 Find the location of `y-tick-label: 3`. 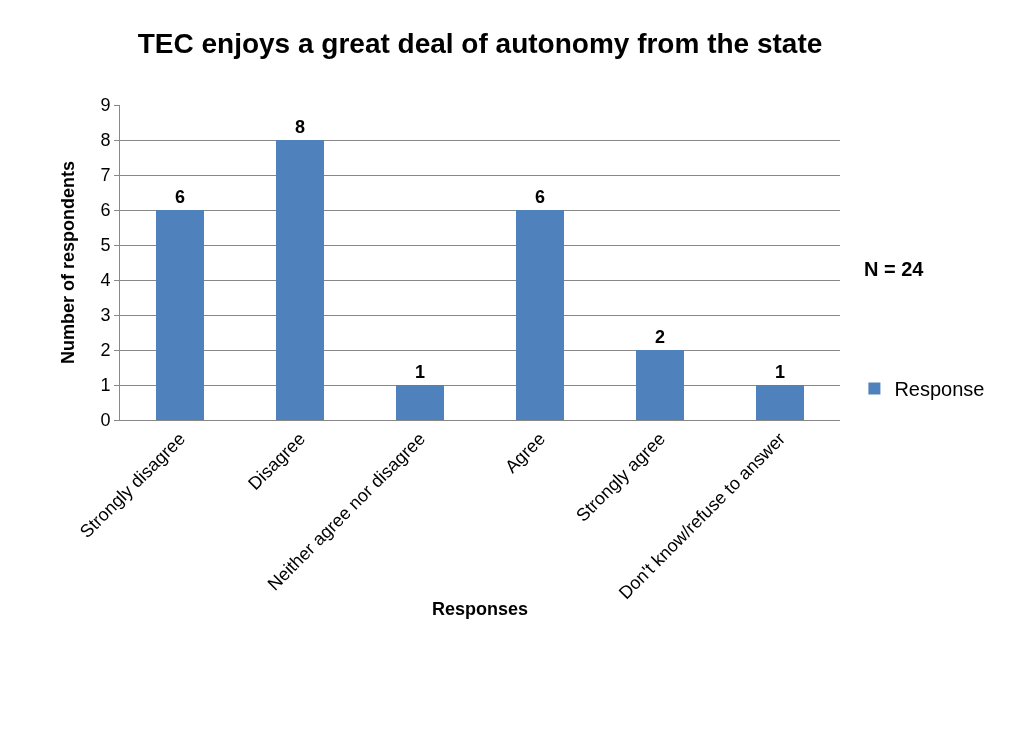

y-tick-label: 3 is located at coordinates (105, 315).